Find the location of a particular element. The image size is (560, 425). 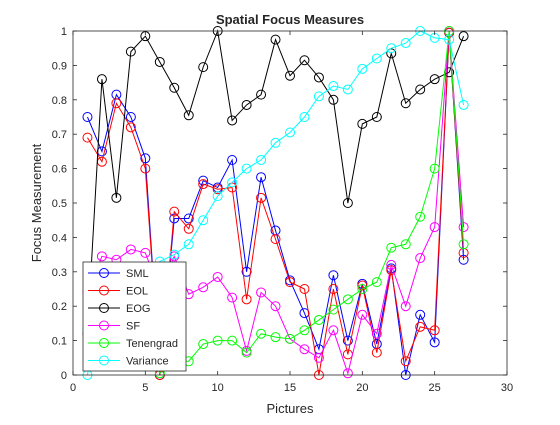

y-tick-label: 0.3 is located at coordinates (59, 273).